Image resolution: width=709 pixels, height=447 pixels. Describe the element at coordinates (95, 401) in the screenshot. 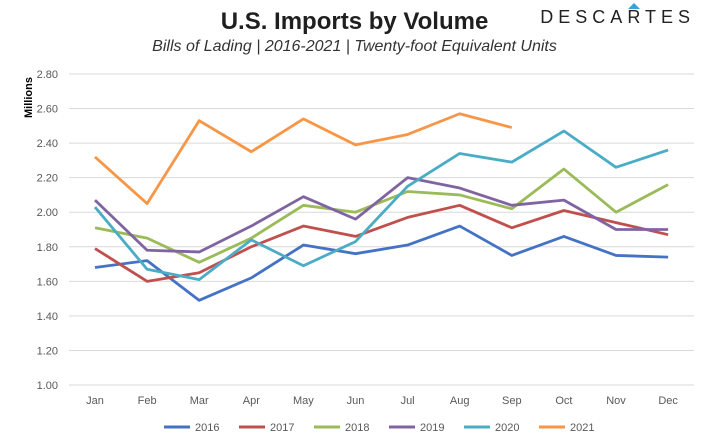

I see `x-tick-label: Jan` at that location.